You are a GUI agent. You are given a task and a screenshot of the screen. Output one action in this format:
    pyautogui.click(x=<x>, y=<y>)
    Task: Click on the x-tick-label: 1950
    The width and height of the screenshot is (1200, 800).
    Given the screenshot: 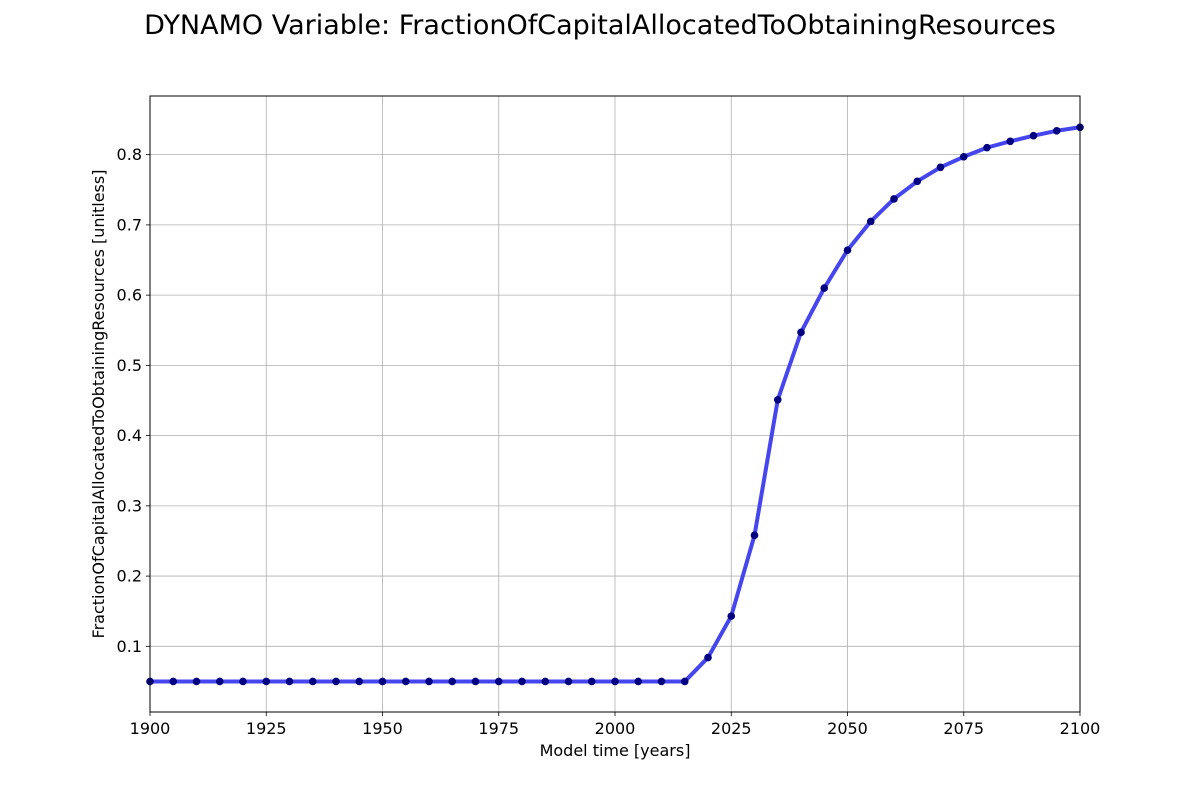 What is the action you would take?
    pyautogui.click(x=382, y=728)
    